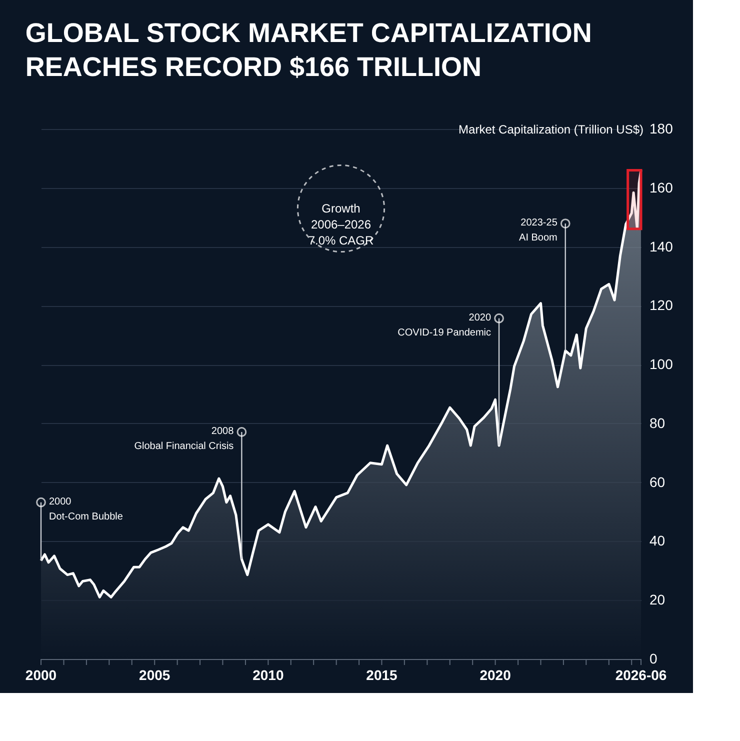 This screenshot has height=741, width=740. Describe the element at coordinates (662, 187) in the screenshot. I see `y-tick-label: 160` at that location.